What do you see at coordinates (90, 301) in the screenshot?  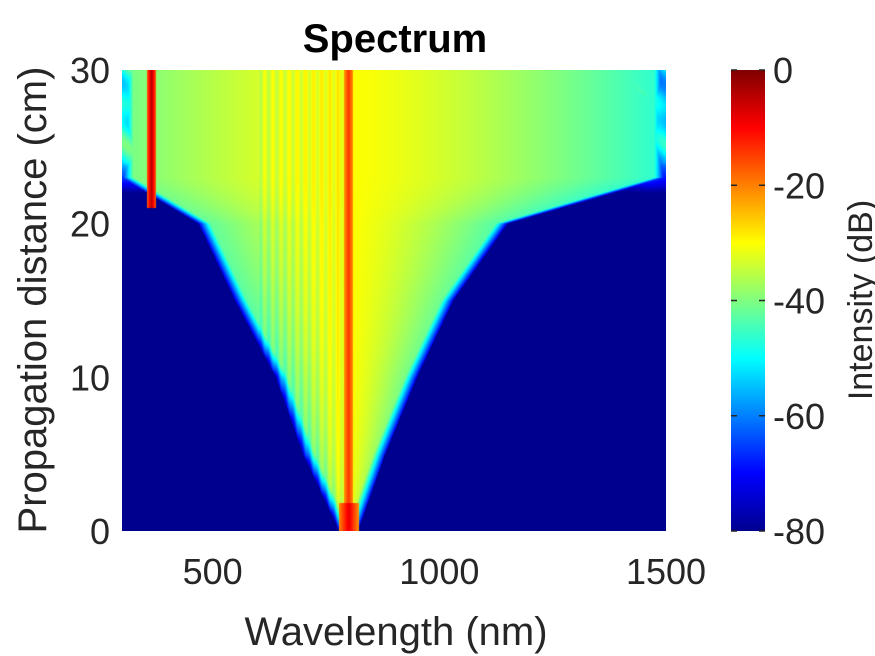 I see `y-axis-ticks: 0 10 20 30` at bounding box center [90, 301].